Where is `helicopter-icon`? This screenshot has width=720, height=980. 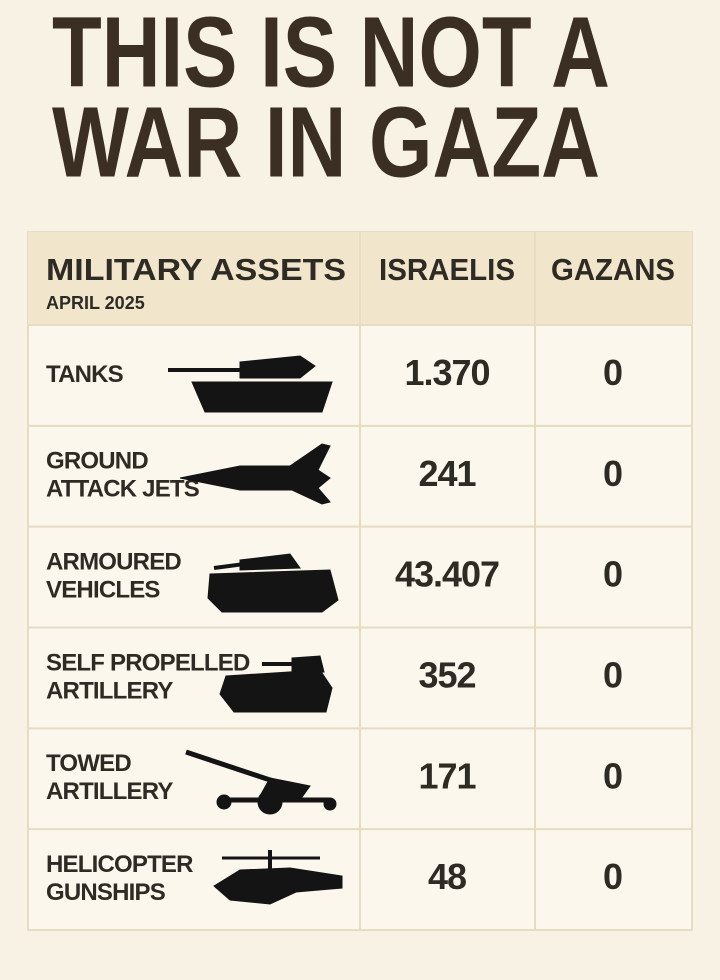 helicopter-icon is located at coordinates (278, 877).